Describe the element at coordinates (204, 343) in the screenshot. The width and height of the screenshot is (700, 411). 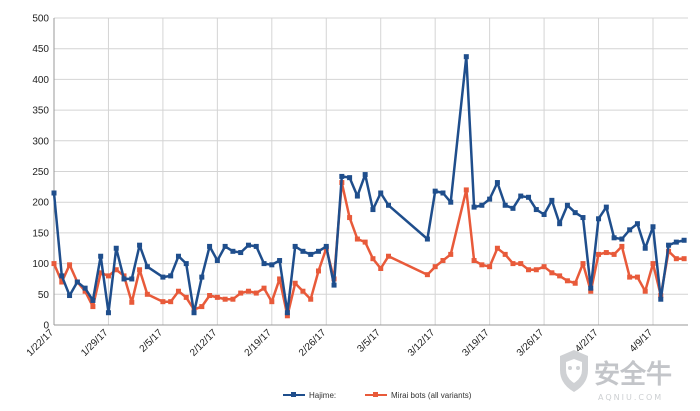
I see `x-tick-label: 2/12/17` at that location.